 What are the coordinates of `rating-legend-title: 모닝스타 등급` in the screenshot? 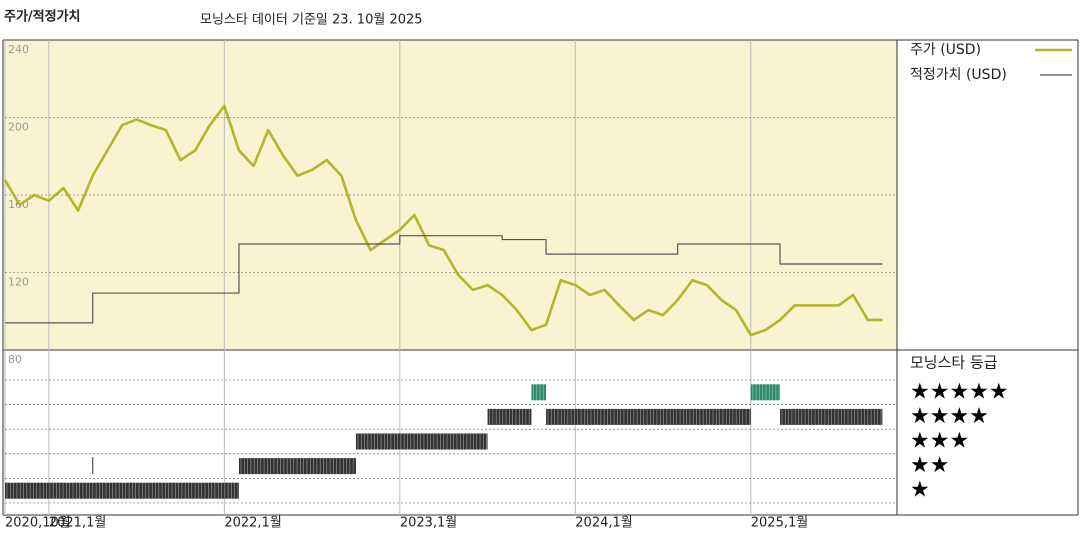 It's located at (954, 363).